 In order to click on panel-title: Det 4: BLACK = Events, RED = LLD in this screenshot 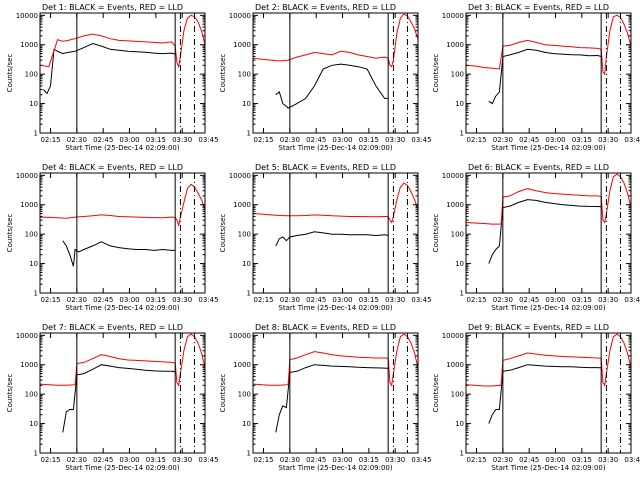, I will do `click(112, 167)`.